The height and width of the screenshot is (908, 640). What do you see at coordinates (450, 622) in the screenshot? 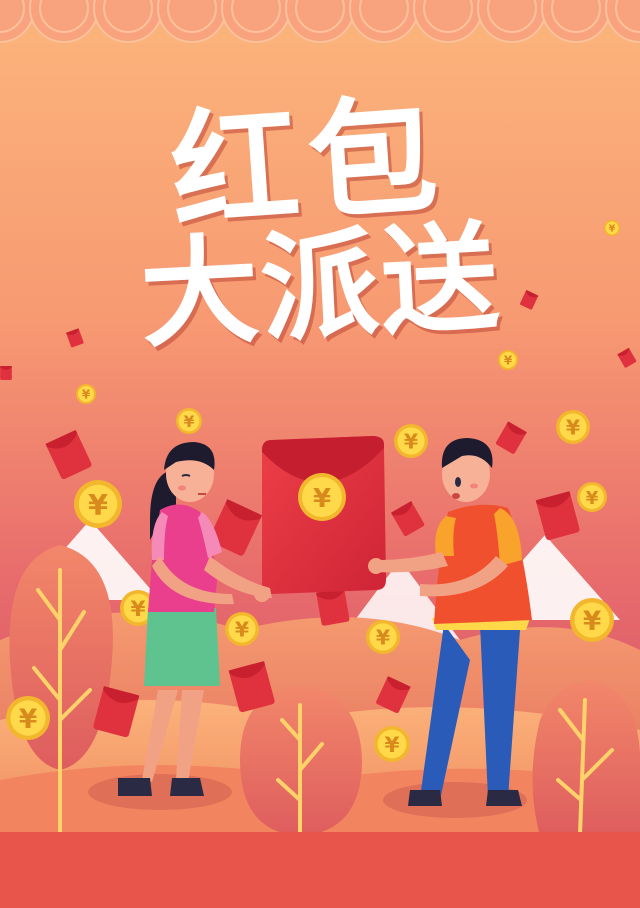
I see `boy-figure` at bounding box center [450, 622].